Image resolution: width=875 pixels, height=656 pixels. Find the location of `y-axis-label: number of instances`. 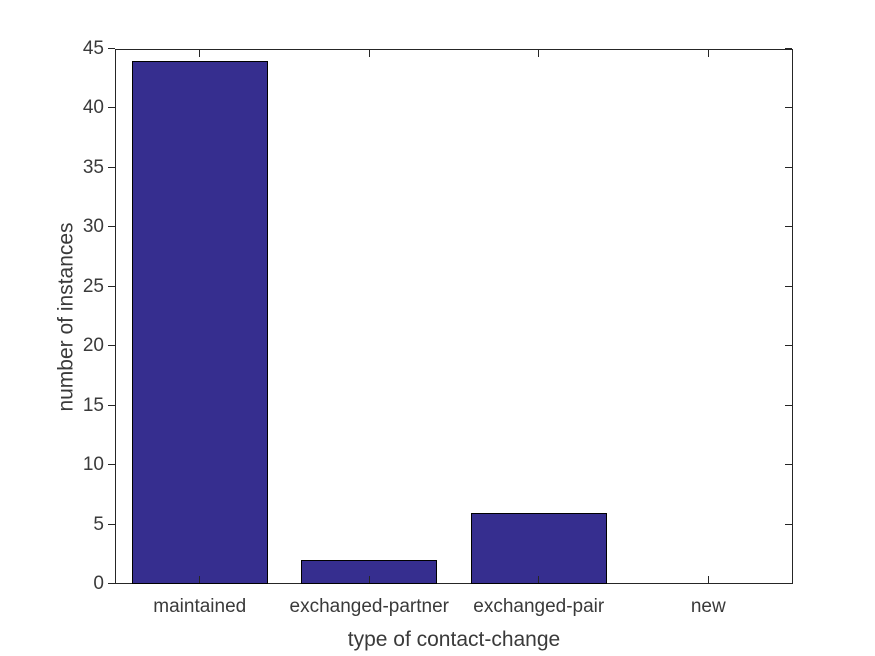

y-axis-label: number of instances is located at coordinates (66, 316).